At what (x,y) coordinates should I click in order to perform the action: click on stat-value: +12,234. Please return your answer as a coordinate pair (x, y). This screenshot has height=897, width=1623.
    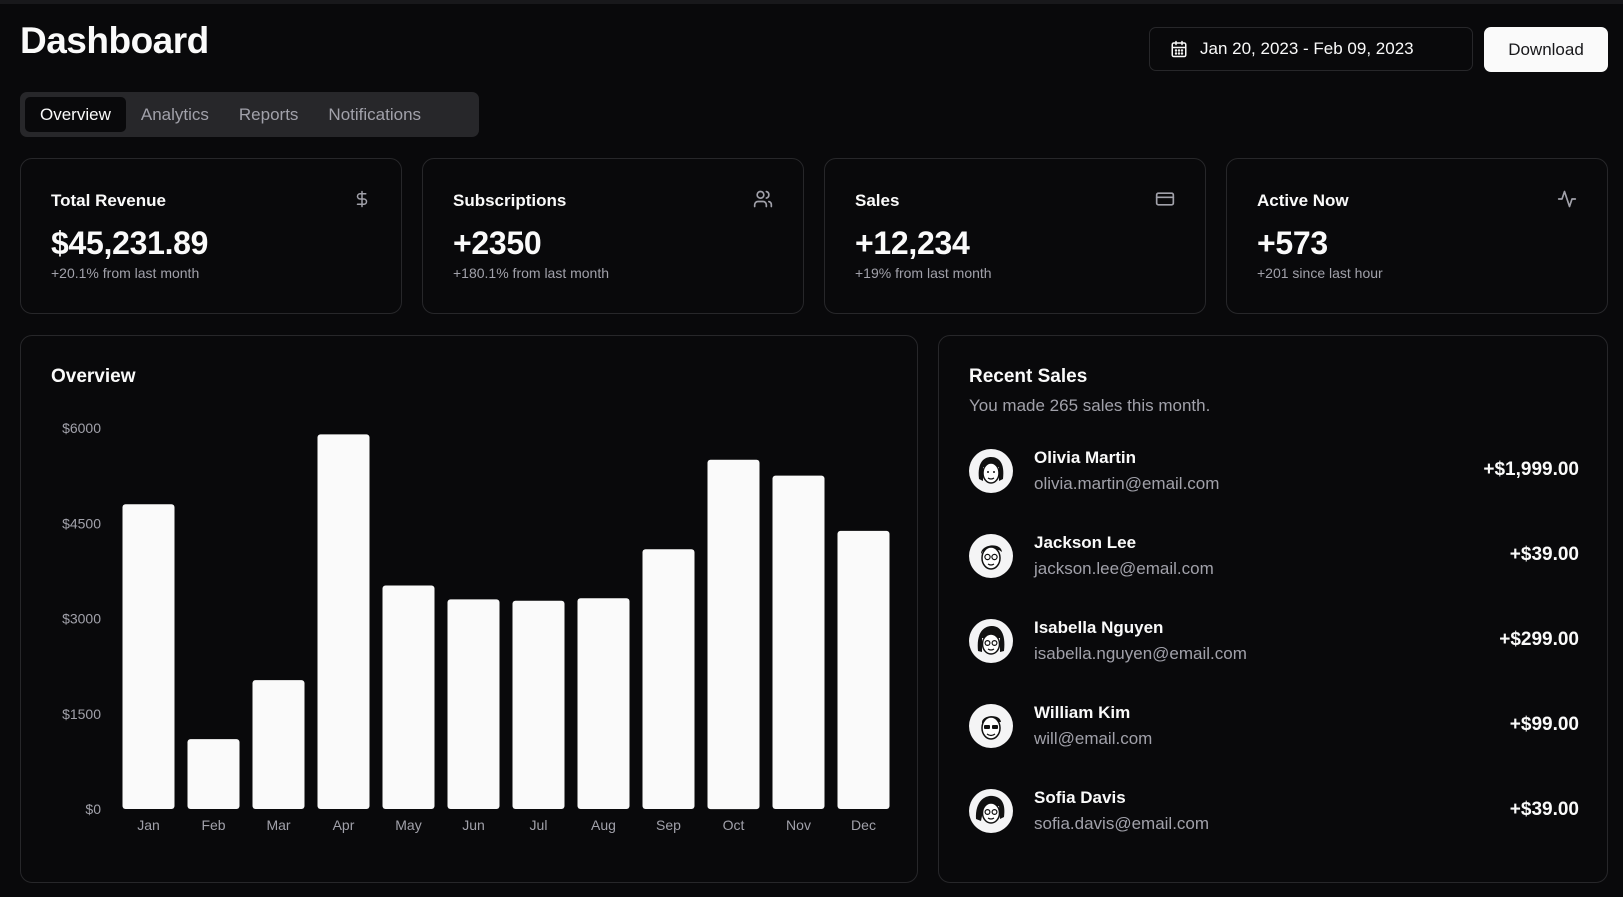
    Looking at the image, I should click on (912, 243).